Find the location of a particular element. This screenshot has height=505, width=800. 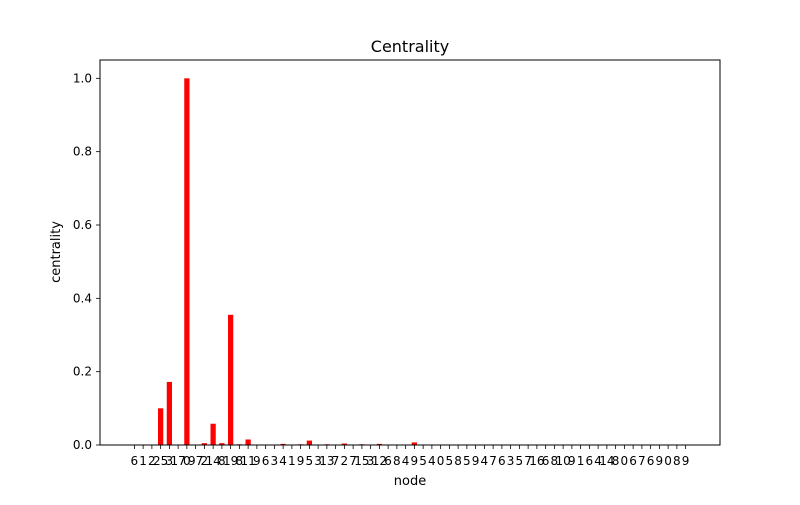

y-axis-label: centrality is located at coordinates (56, 252).